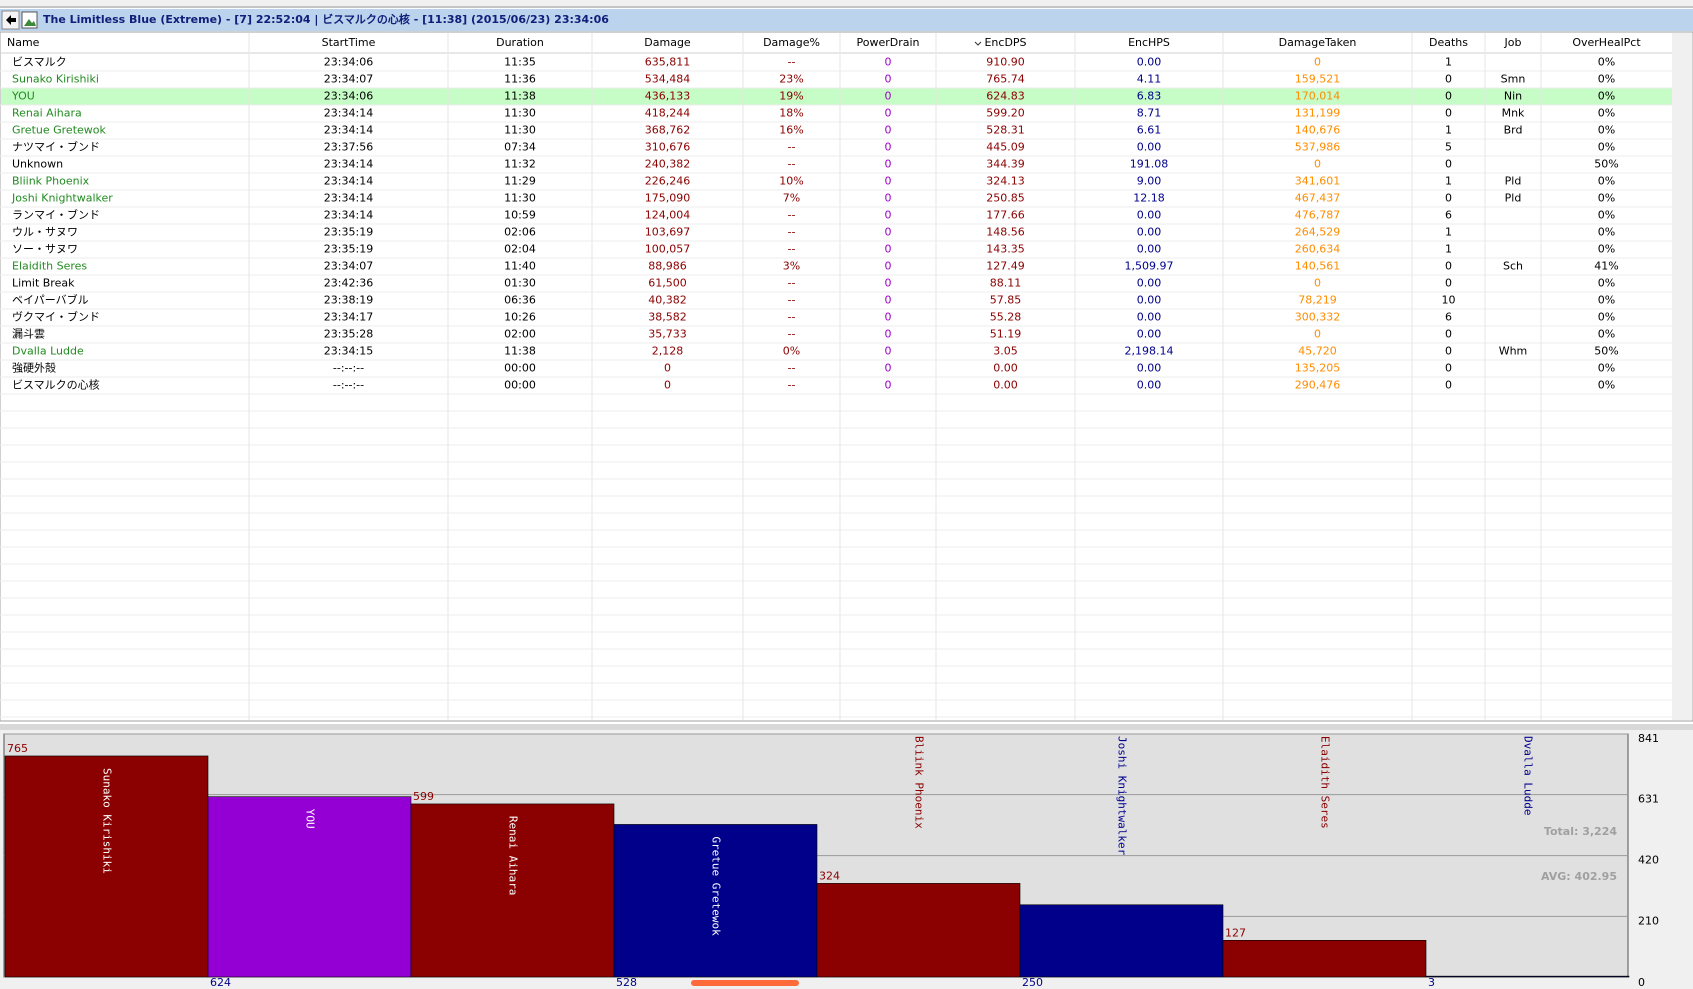 This screenshot has width=1693, height=989. Describe the element at coordinates (1005, 79) in the screenshot. I see `data-cell: 765.74` at that location.